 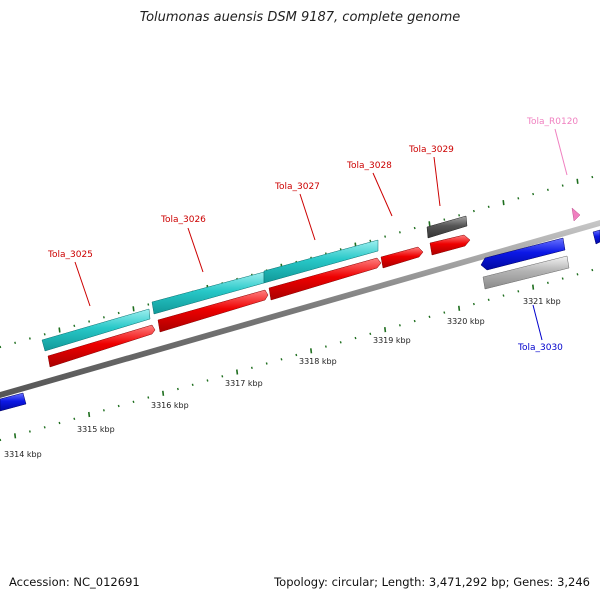 What do you see at coordinates (576, 214) in the screenshot?
I see `trna-tola-r0120` at bounding box center [576, 214].